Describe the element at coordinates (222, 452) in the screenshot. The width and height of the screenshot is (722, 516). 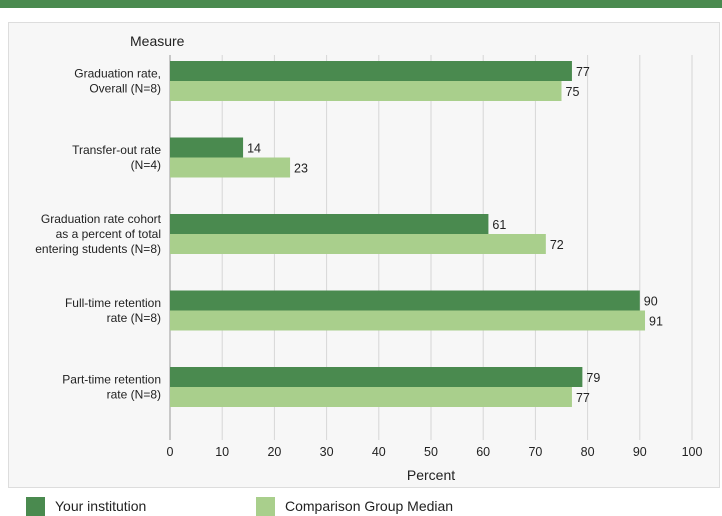
I see `x-tick-10: 10` at that location.